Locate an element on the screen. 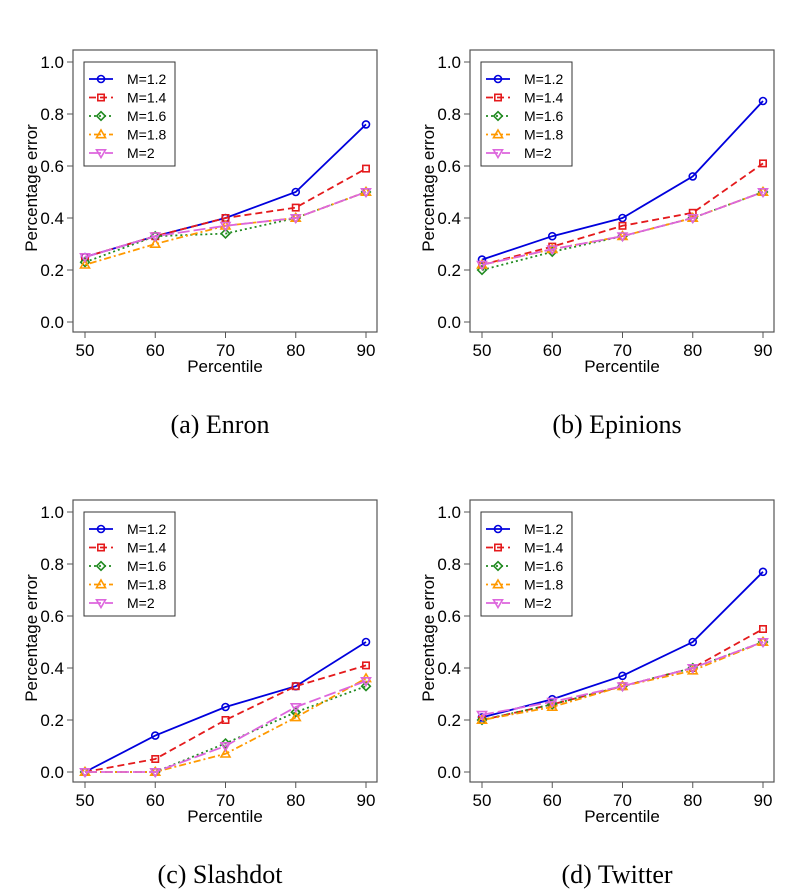 This screenshot has width=791, height=889. panel-caption: (d) Twitter is located at coordinates (616, 874).